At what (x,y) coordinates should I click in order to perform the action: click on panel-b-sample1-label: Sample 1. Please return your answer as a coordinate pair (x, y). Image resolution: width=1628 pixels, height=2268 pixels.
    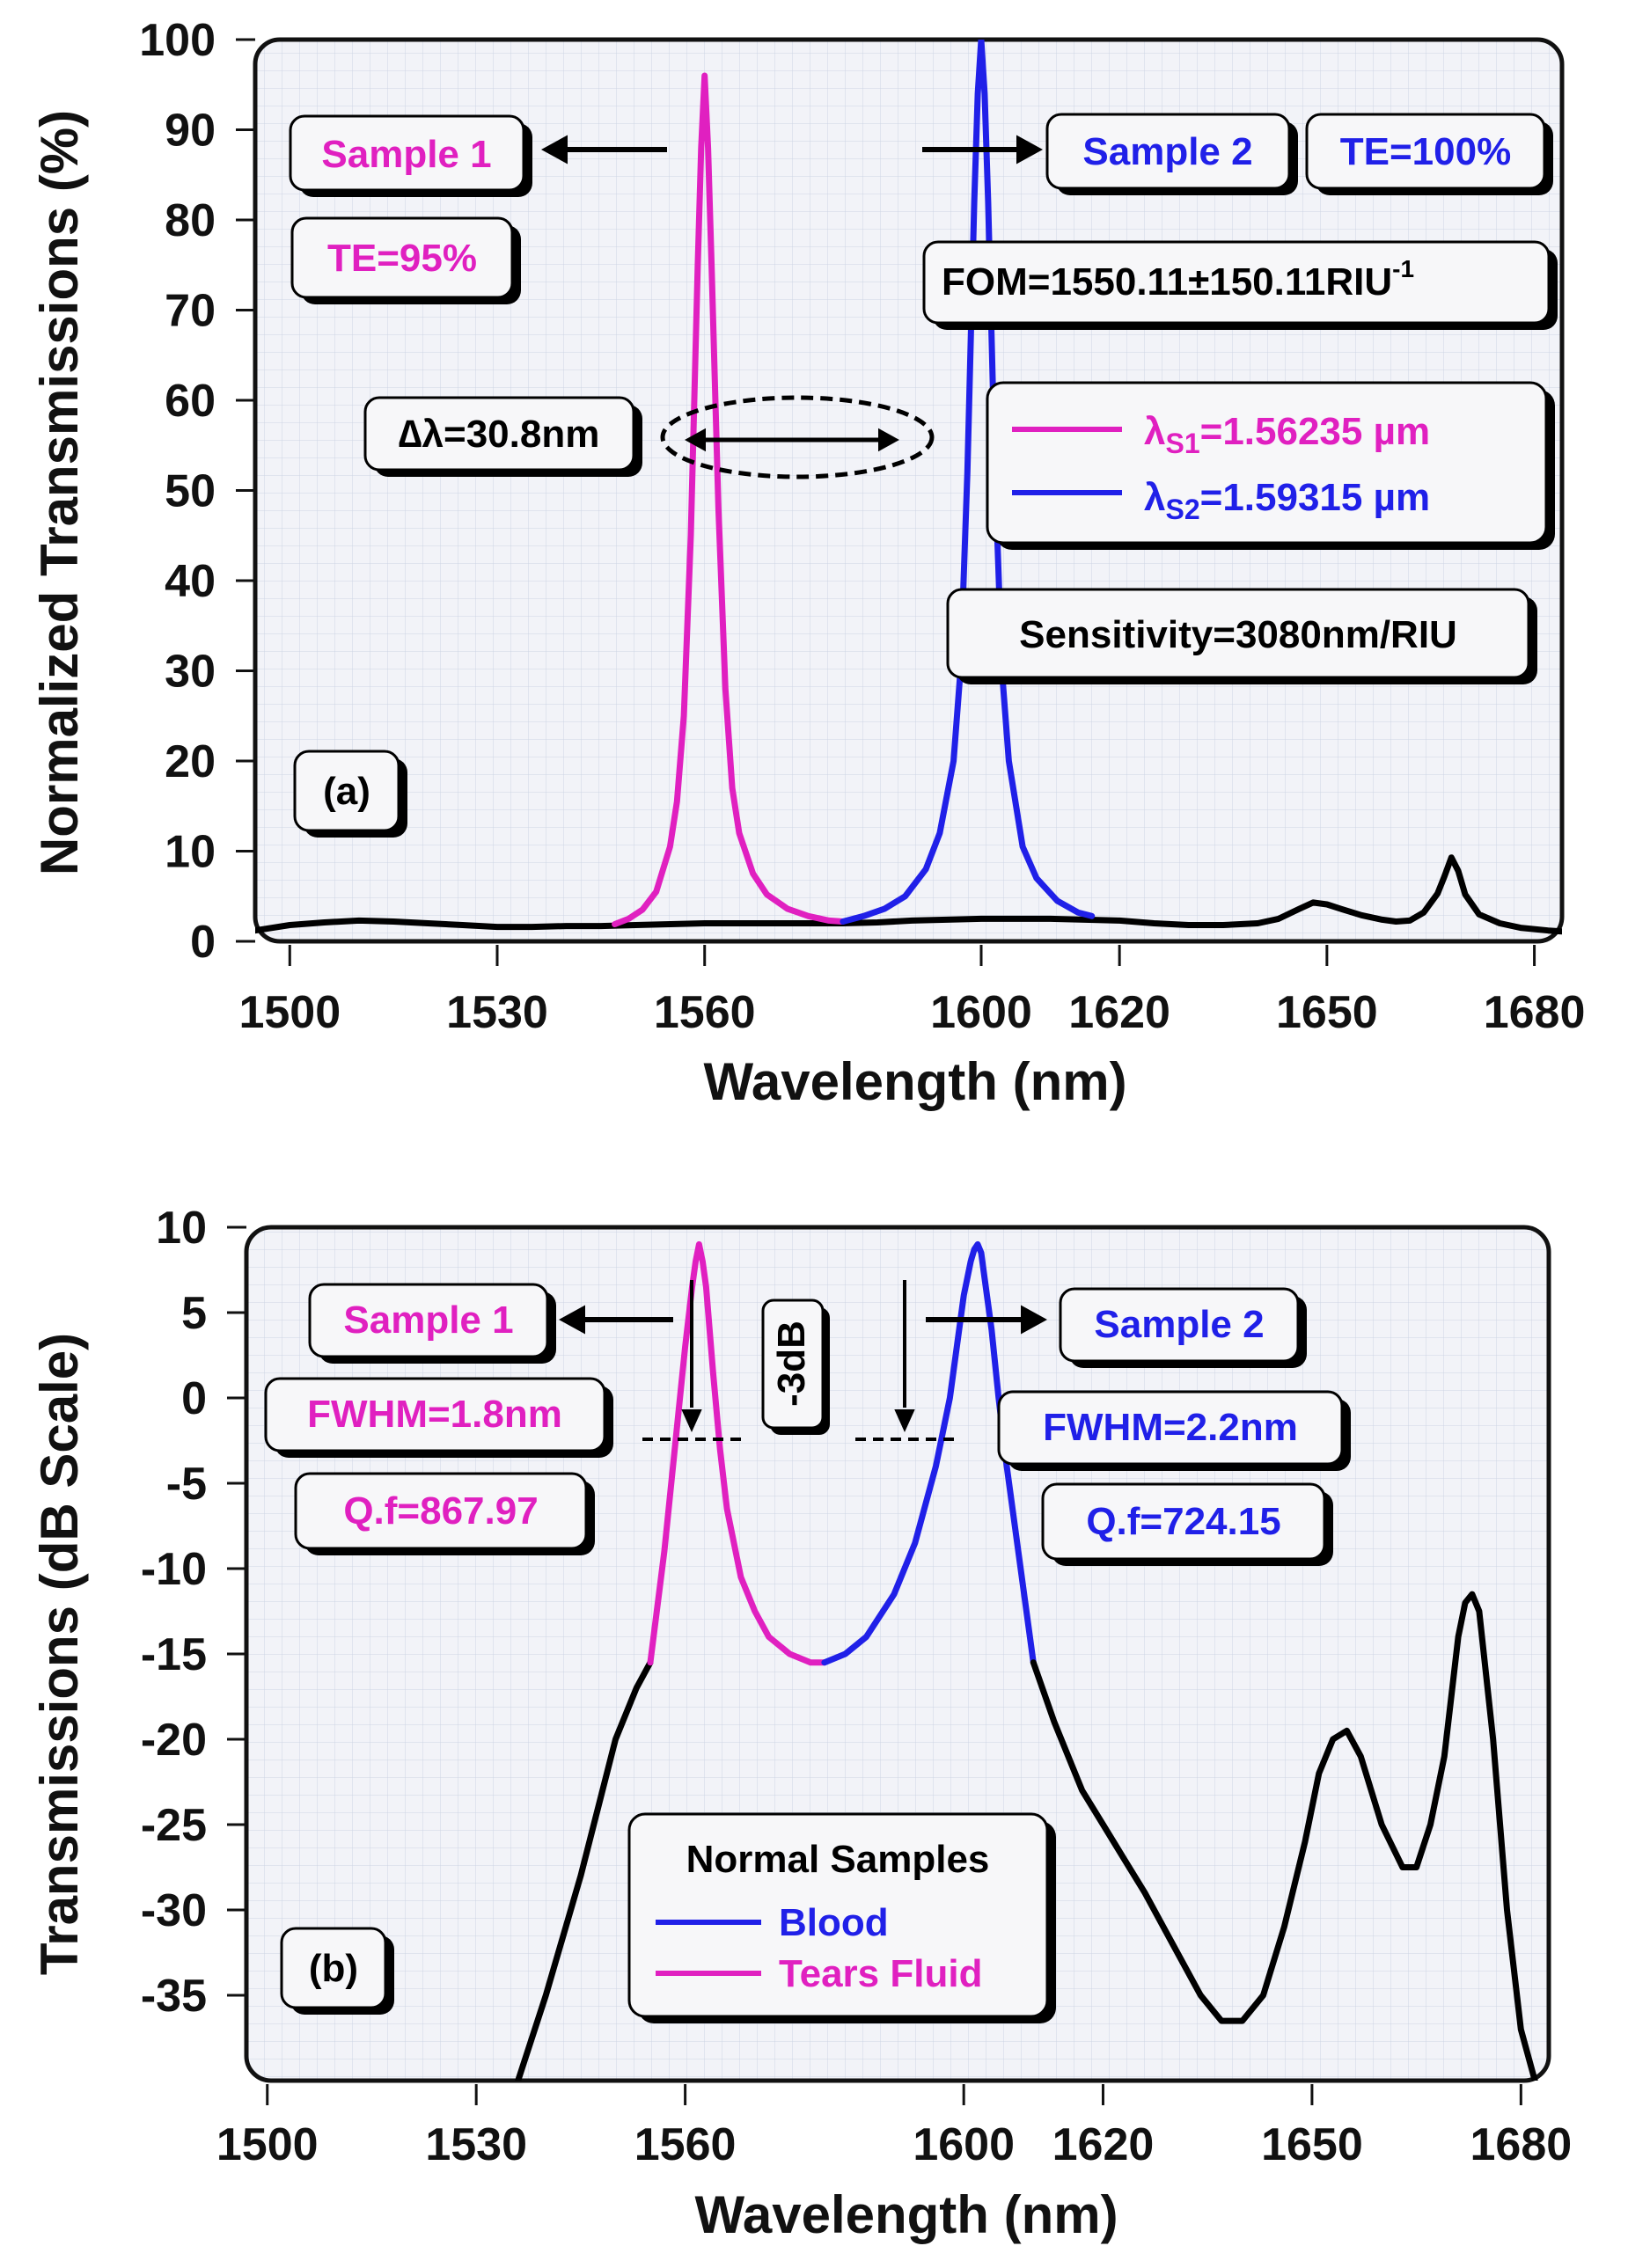
    Looking at the image, I should click on (428, 1320).